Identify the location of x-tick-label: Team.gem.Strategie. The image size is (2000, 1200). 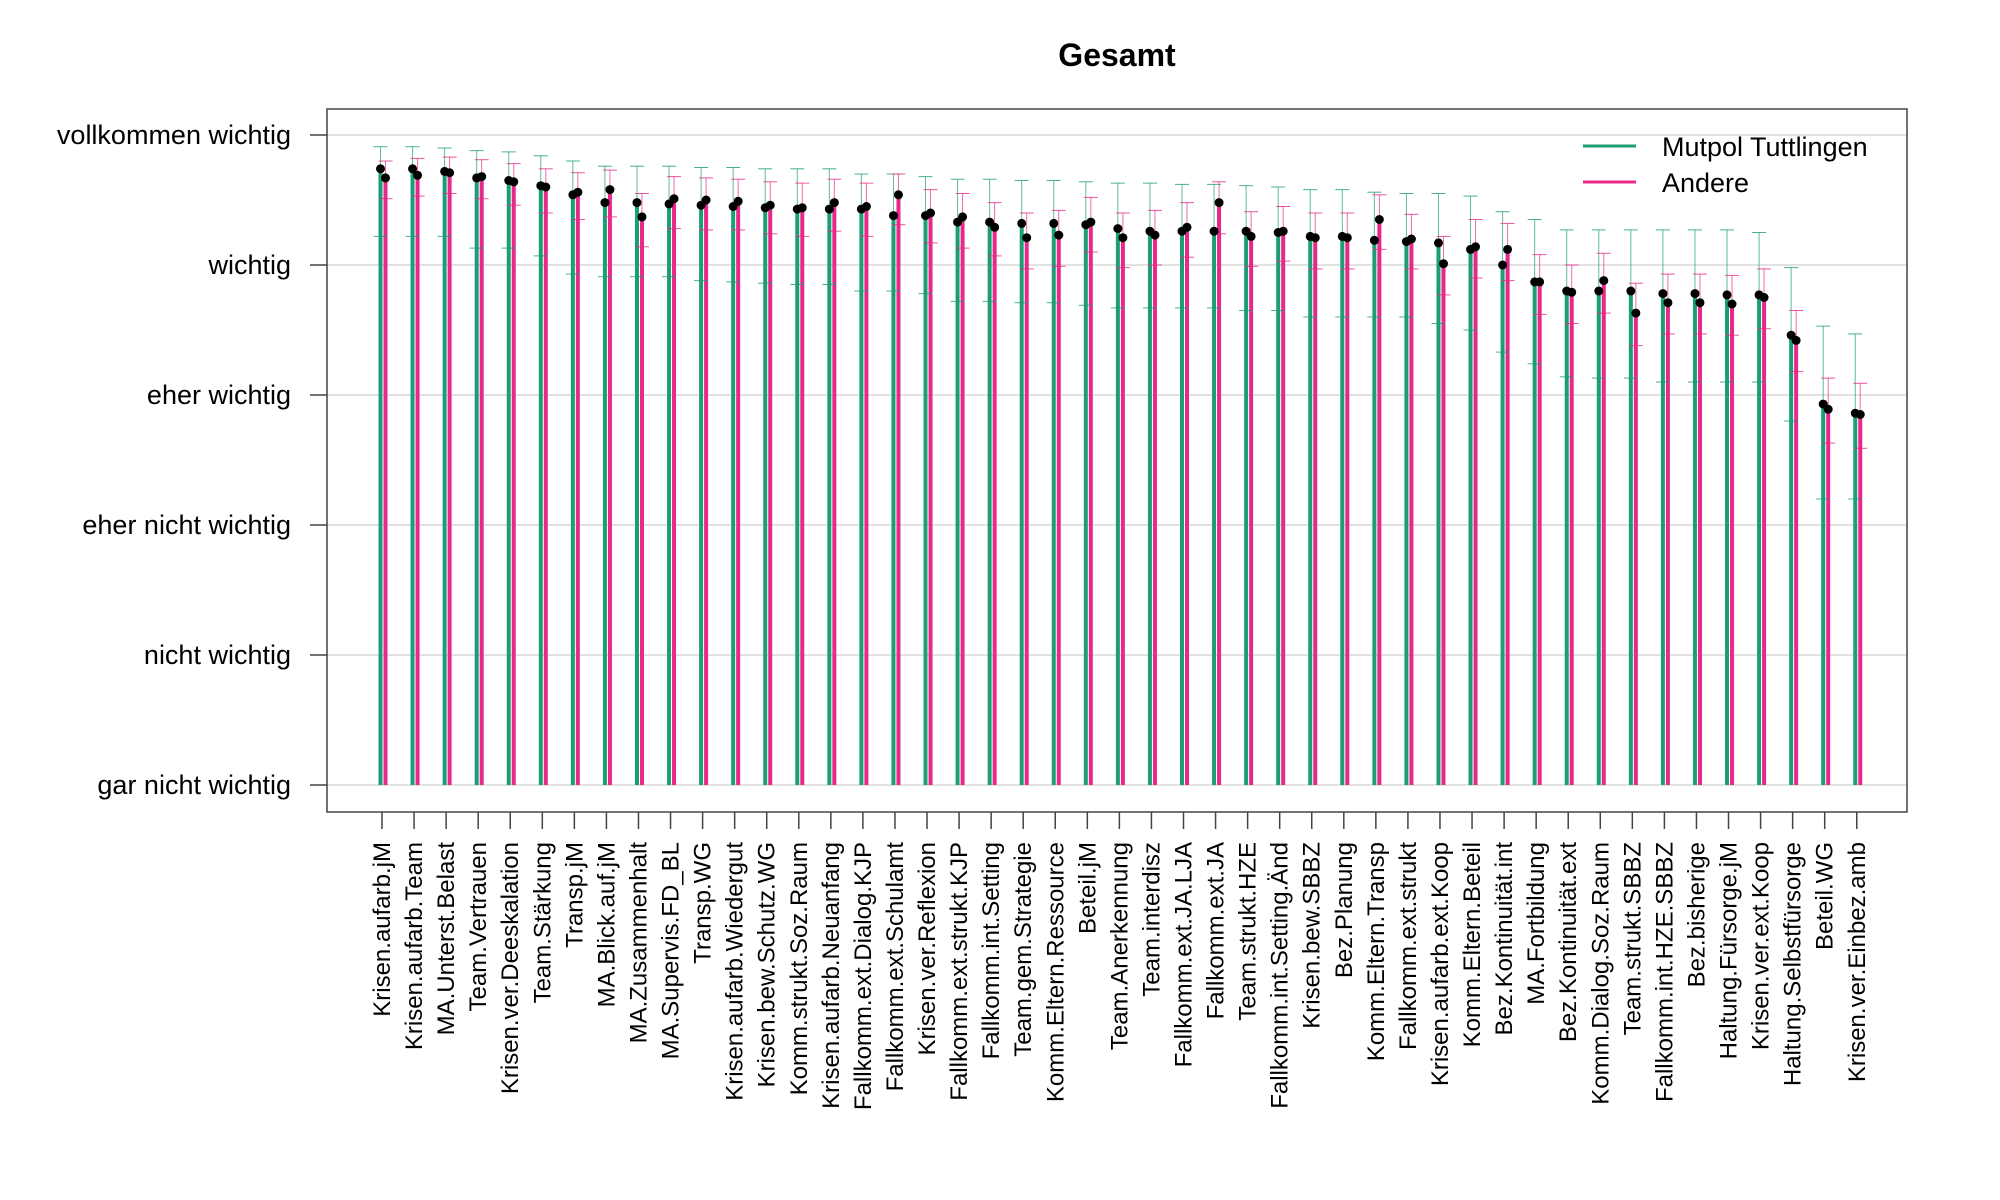
(1023, 949).